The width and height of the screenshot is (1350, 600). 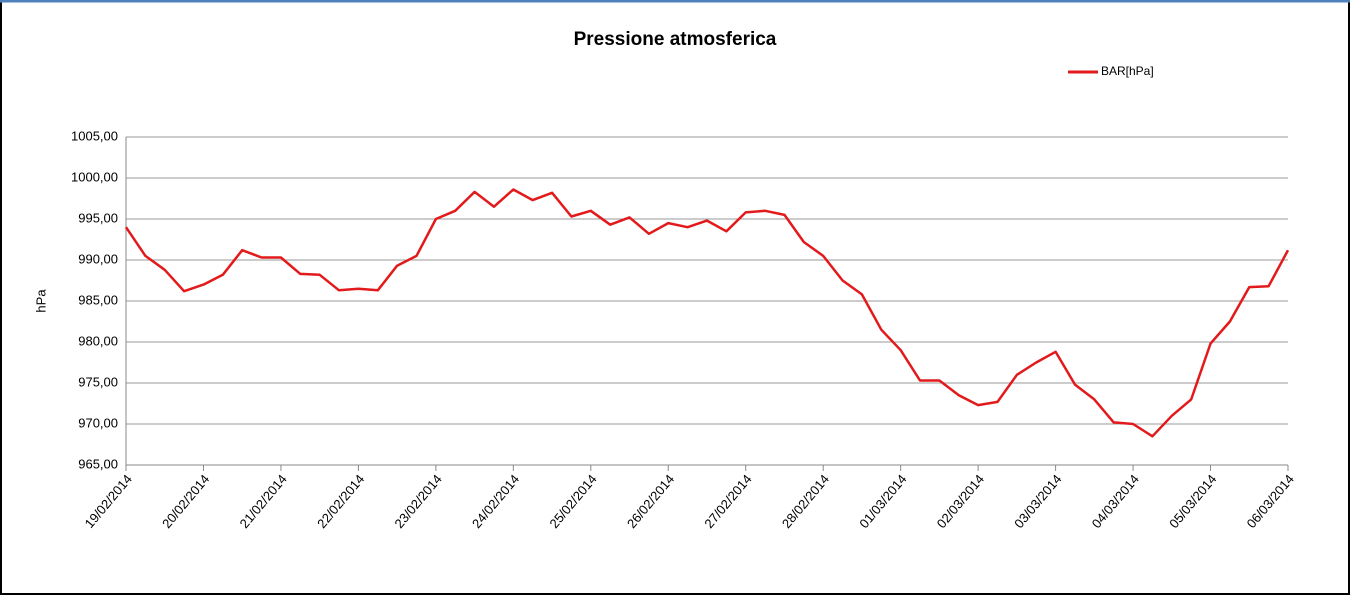 What do you see at coordinates (40, 301) in the screenshot?
I see `y-axis-label: hPa` at bounding box center [40, 301].